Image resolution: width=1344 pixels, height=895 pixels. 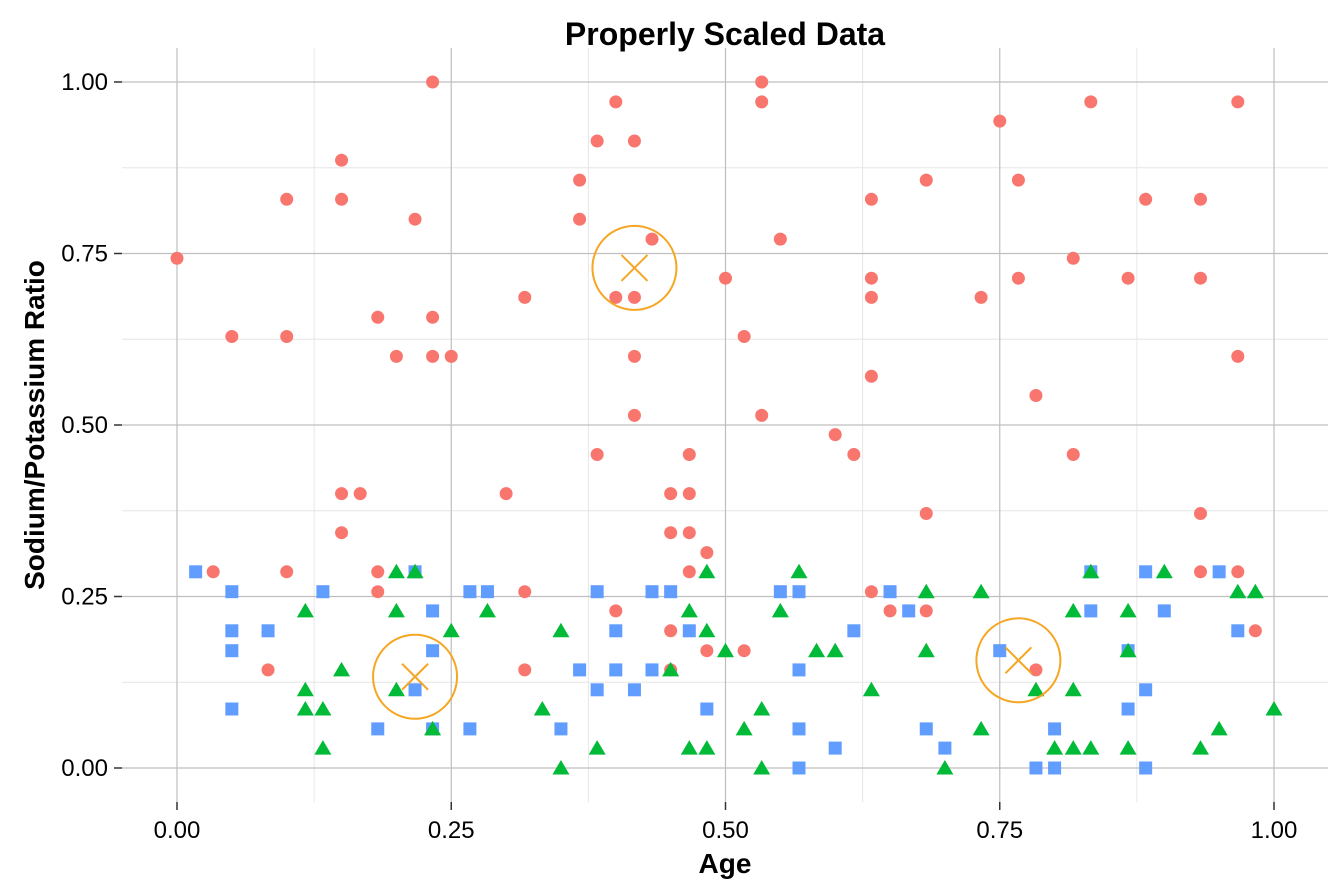 What do you see at coordinates (634, 268) in the screenshot?
I see `centroid-cross-stroke` at bounding box center [634, 268].